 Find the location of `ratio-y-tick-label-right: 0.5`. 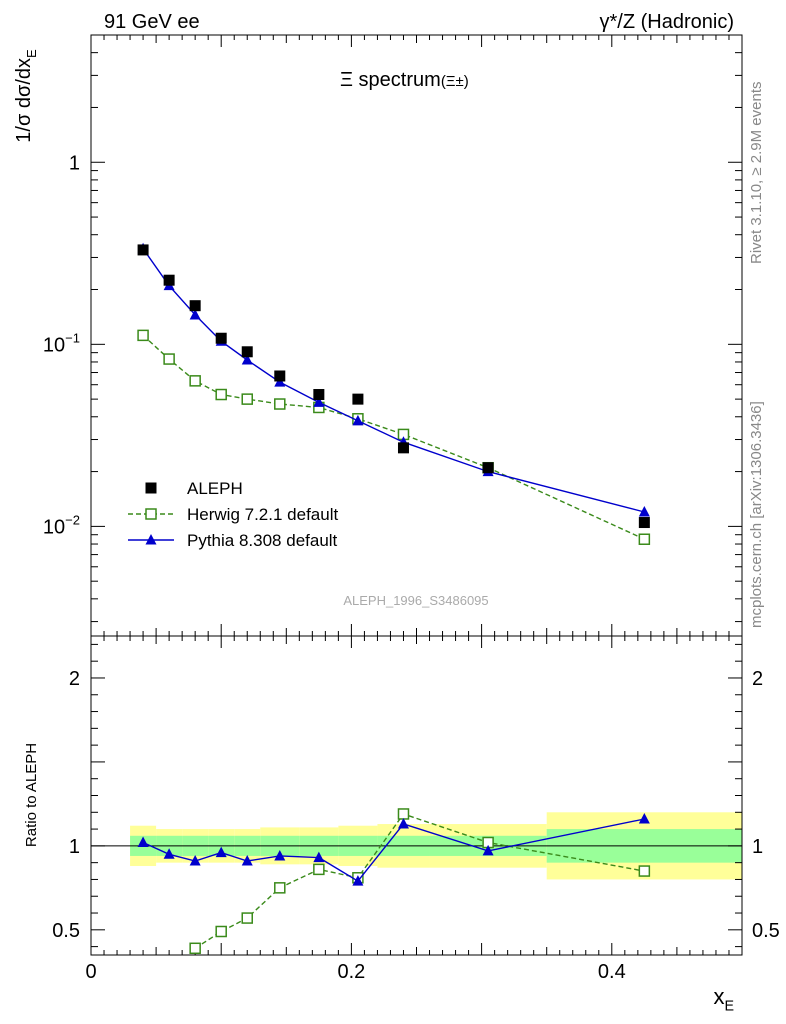

ratio-y-tick-label-right: 0.5 is located at coordinates (766, 931).